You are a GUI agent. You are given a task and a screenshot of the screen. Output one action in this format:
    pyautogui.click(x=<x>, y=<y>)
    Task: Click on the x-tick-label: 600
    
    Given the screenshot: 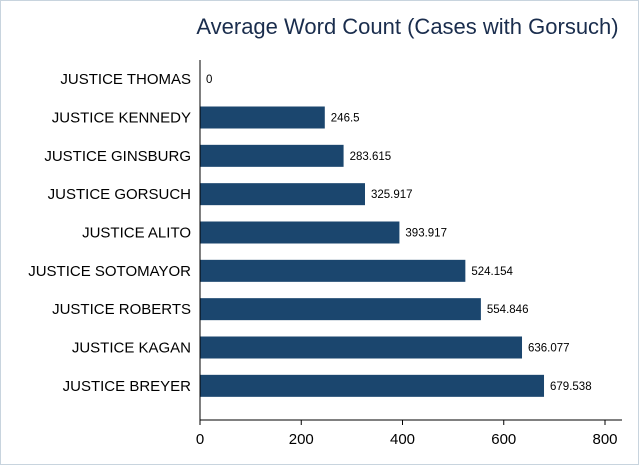 What is the action you would take?
    pyautogui.click(x=503, y=439)
    